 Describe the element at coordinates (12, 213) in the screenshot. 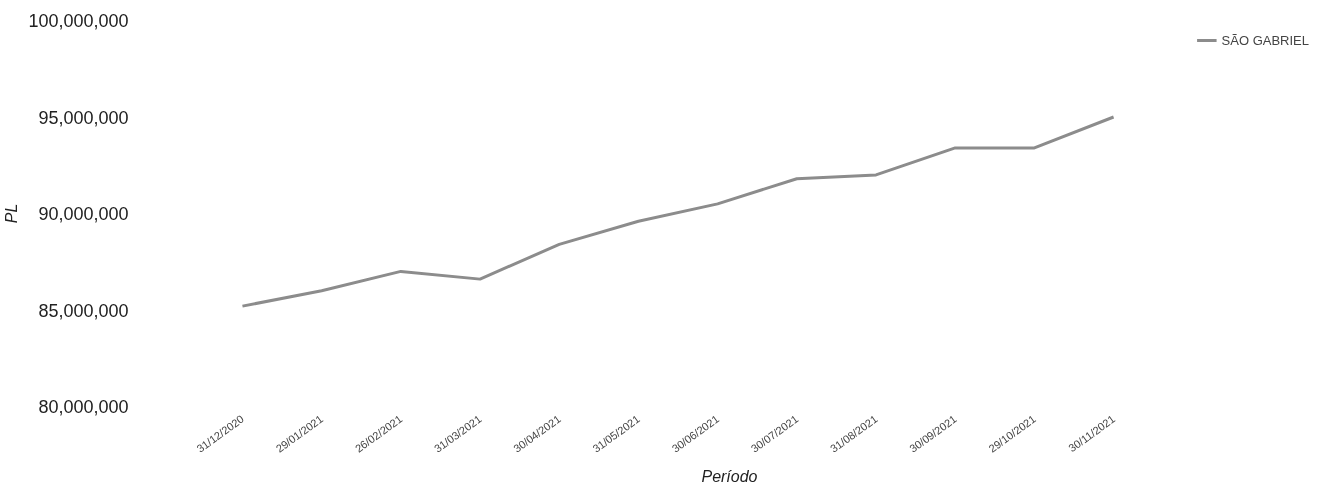

I see `y-axis-title: PL` at that location.